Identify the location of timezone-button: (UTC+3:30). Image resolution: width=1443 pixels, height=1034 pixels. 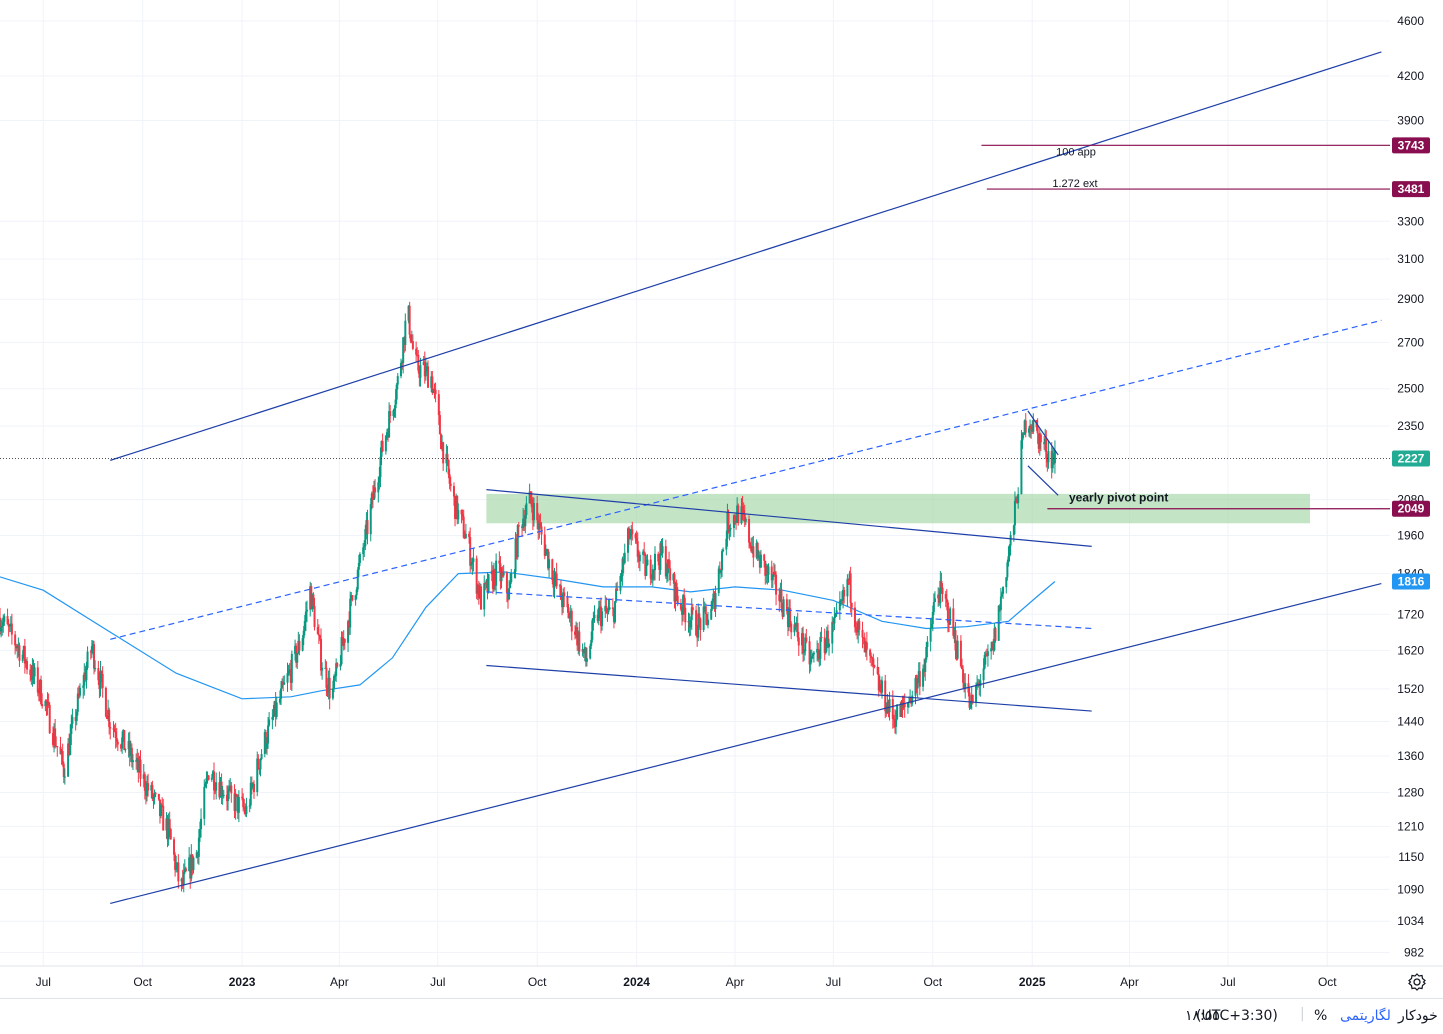
(1237, 1016).